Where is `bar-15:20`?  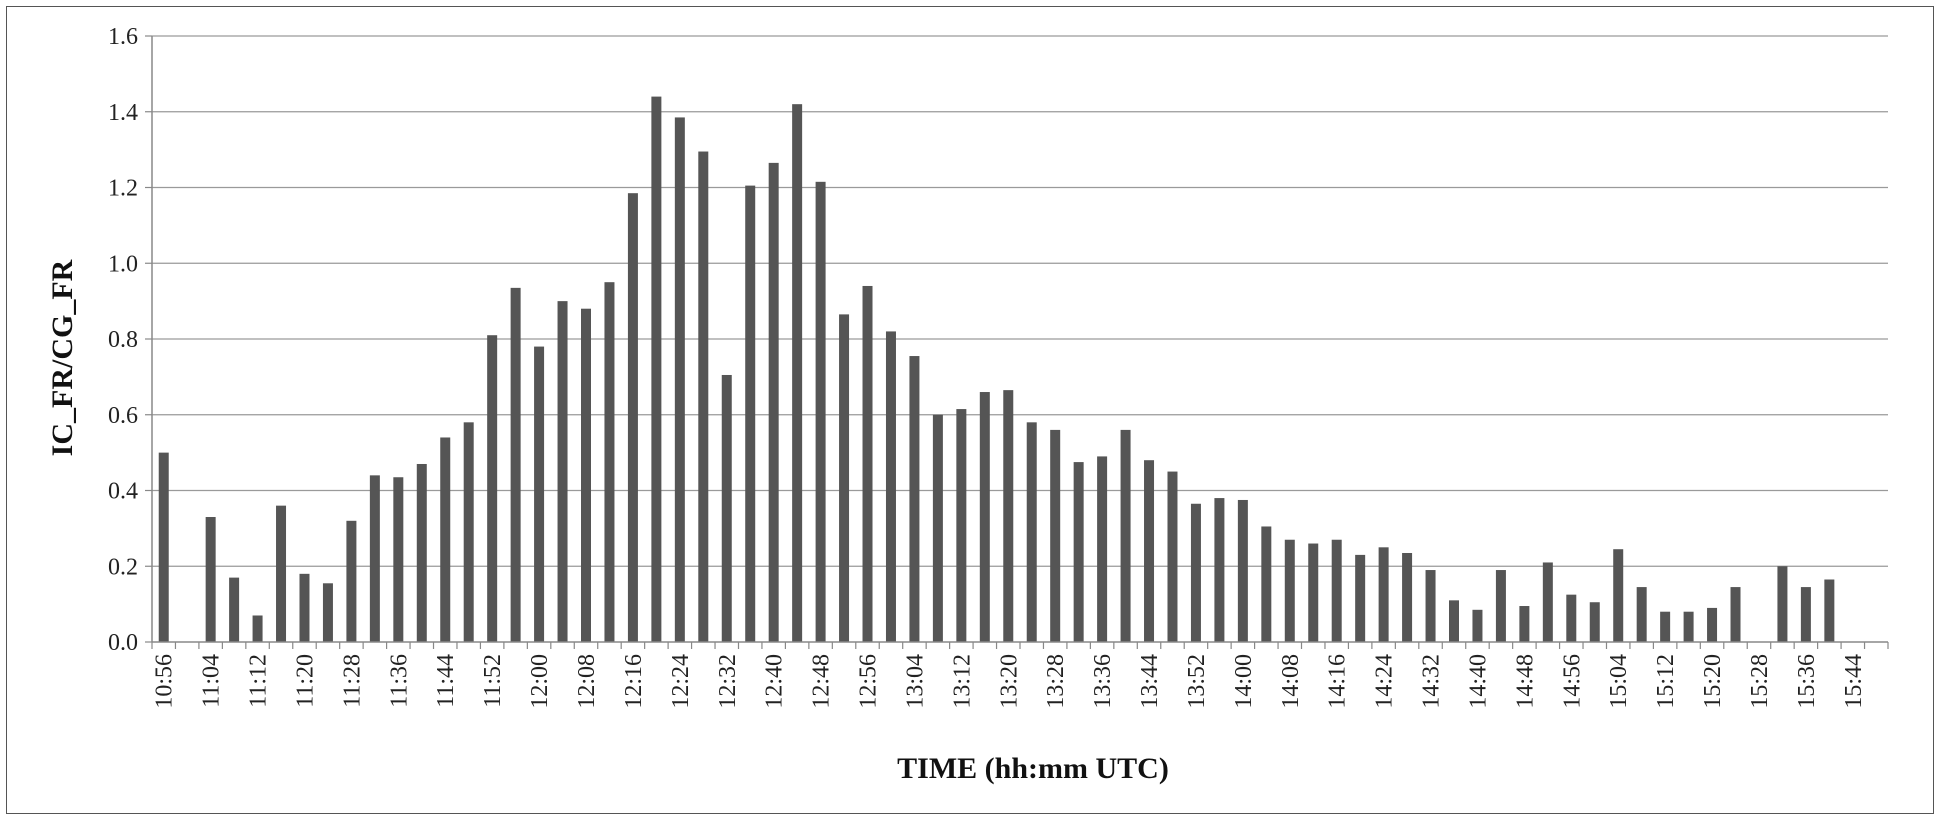
bar-15:20 is located at coordinates (1712, 624).